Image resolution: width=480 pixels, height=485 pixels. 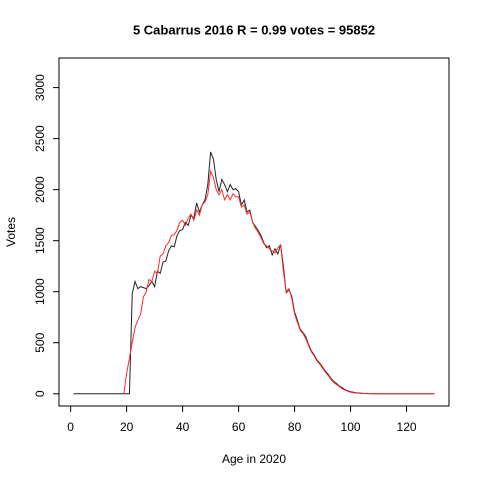 I want to click on x-tick-label: 40, so click(x=183, y=427).